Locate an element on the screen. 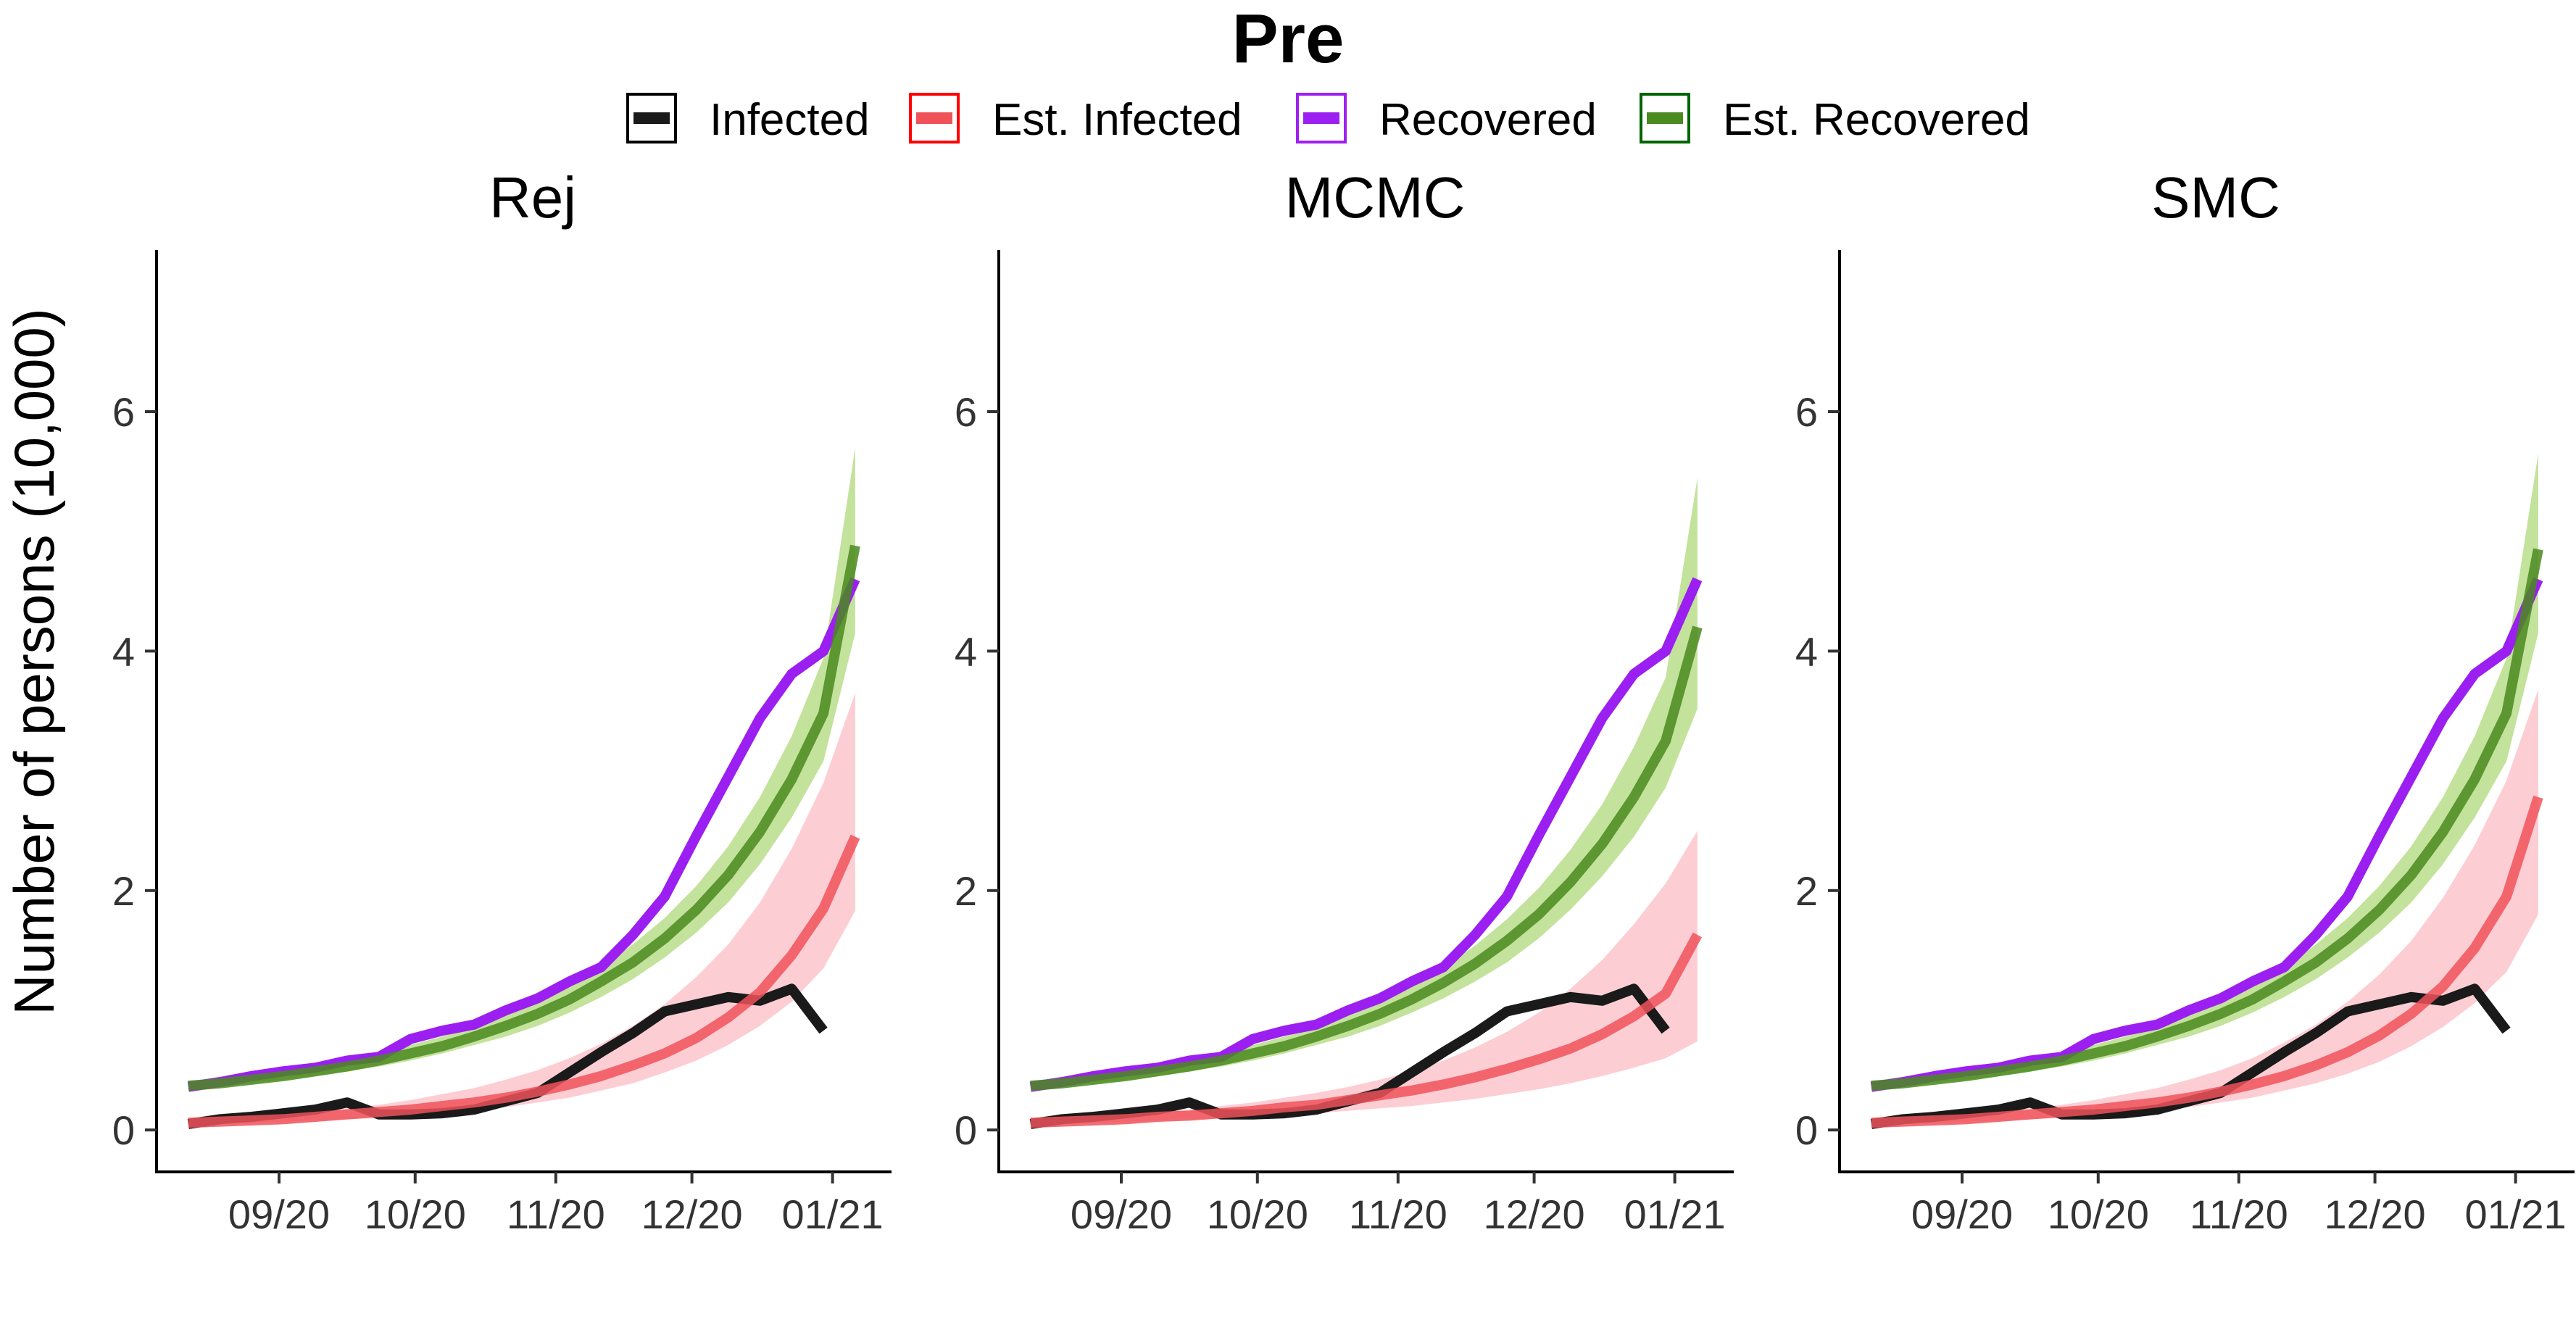  legend-item-est-infected: Est. Infected is located at coordinates (1075, 119).